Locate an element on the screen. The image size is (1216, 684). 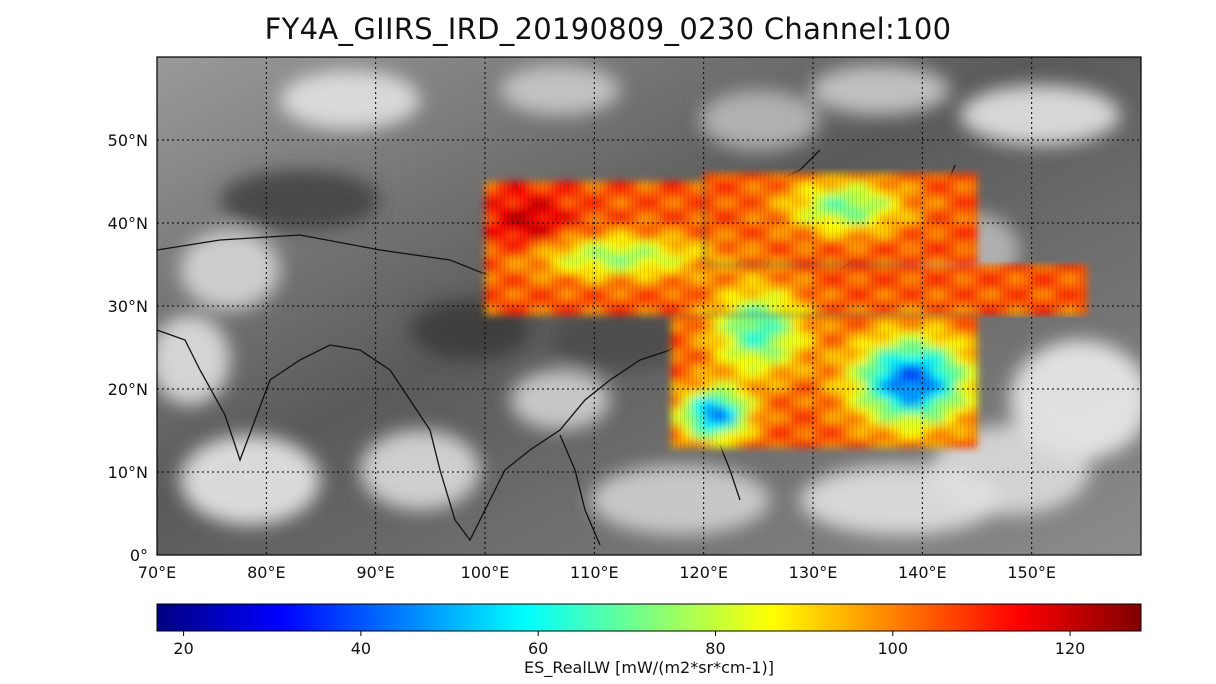
colorbar-bar is located at coordinates (649, 617).